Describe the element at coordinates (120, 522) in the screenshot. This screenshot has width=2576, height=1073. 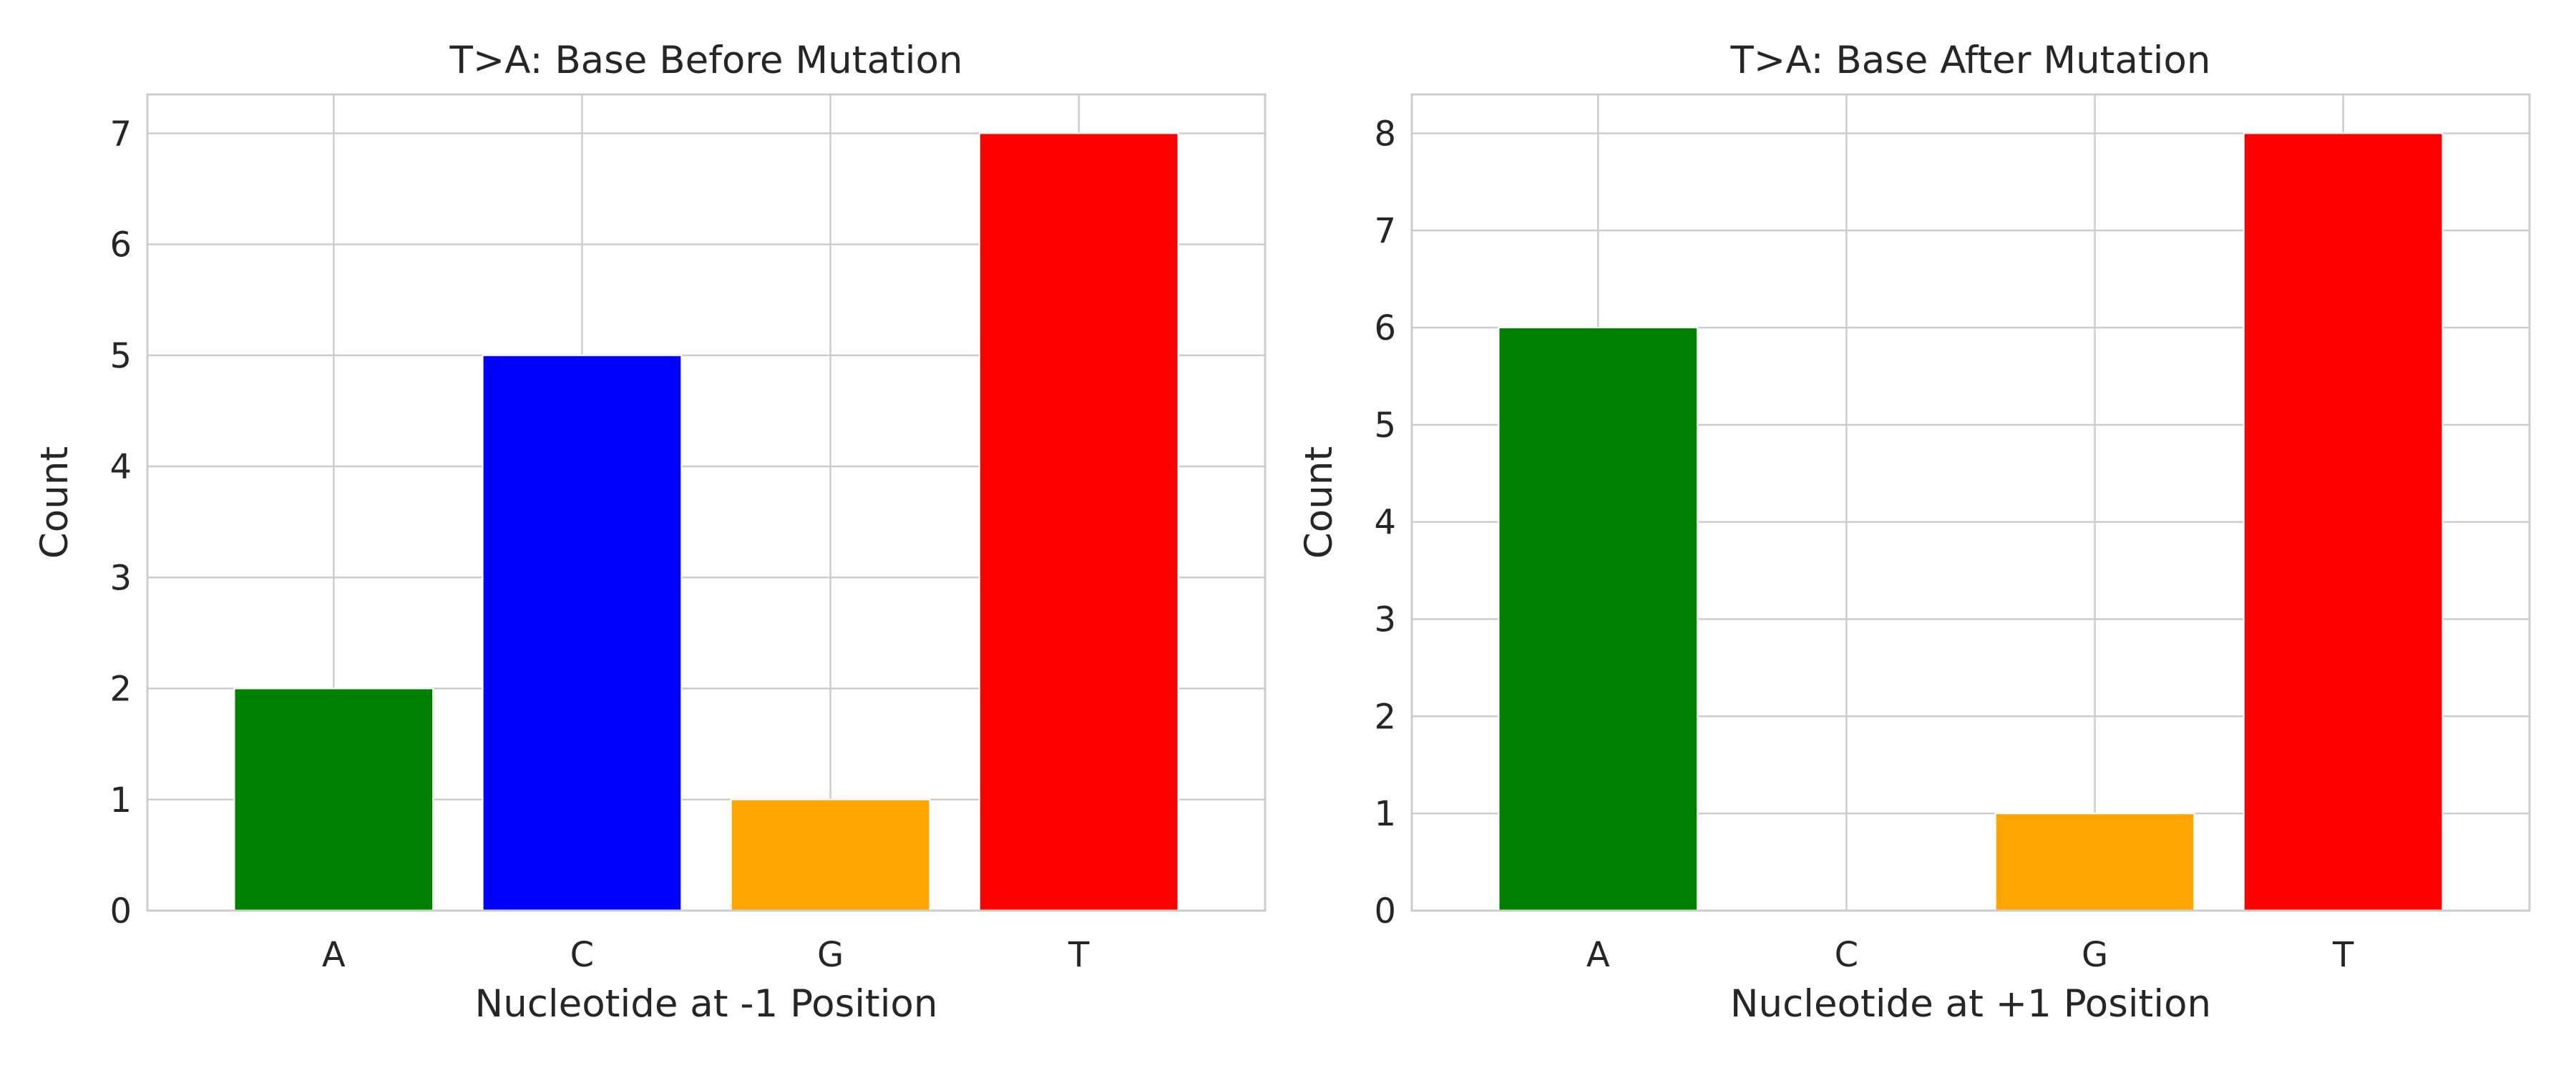
I see `y-tick-labels: 0 1 2 3 4 5 6 7` at that location.